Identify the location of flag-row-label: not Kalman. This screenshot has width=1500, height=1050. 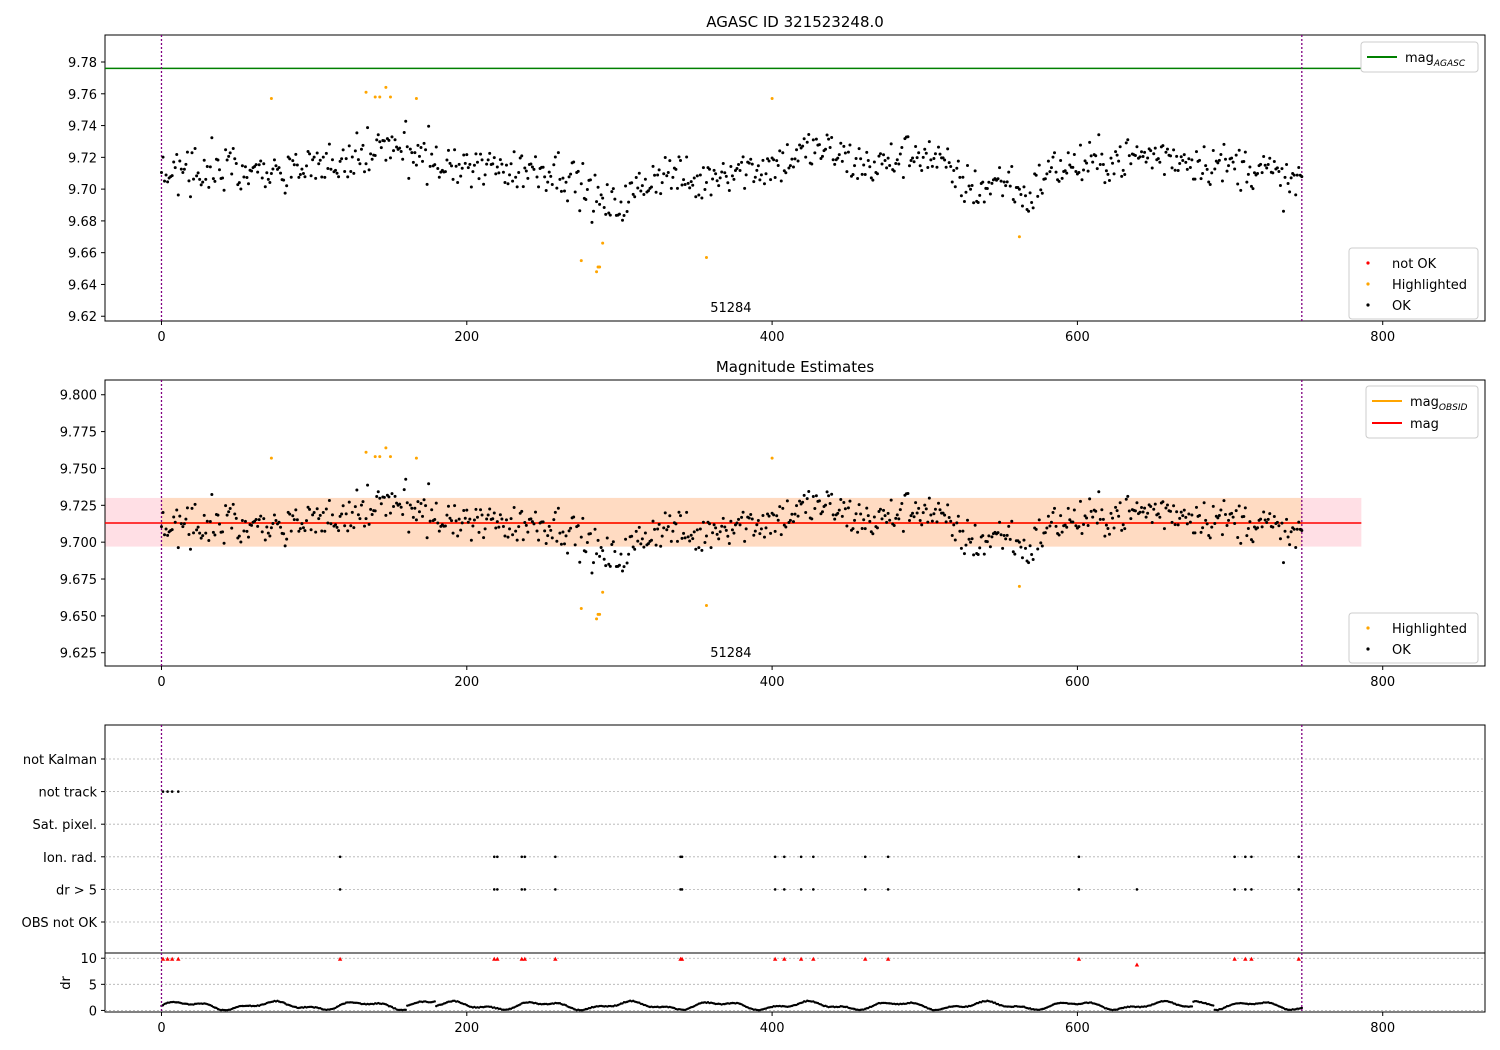
(60, 760).